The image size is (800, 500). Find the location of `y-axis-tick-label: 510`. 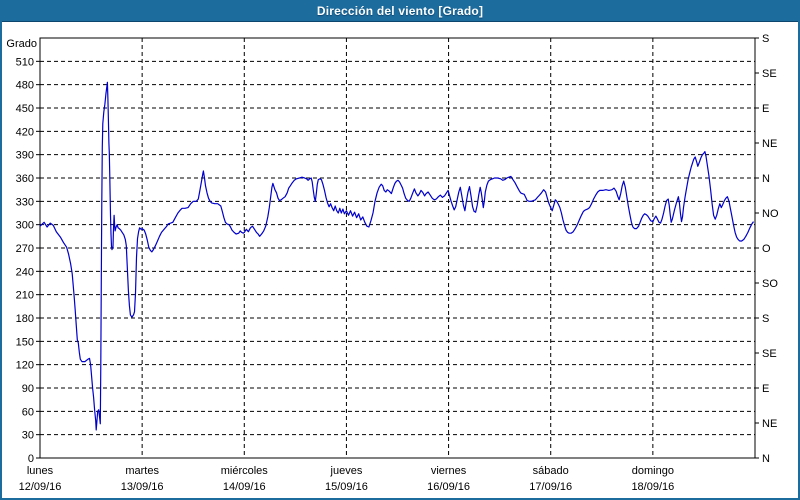

y-axis-tick-label: 510 is located at coordinates (25, 62).